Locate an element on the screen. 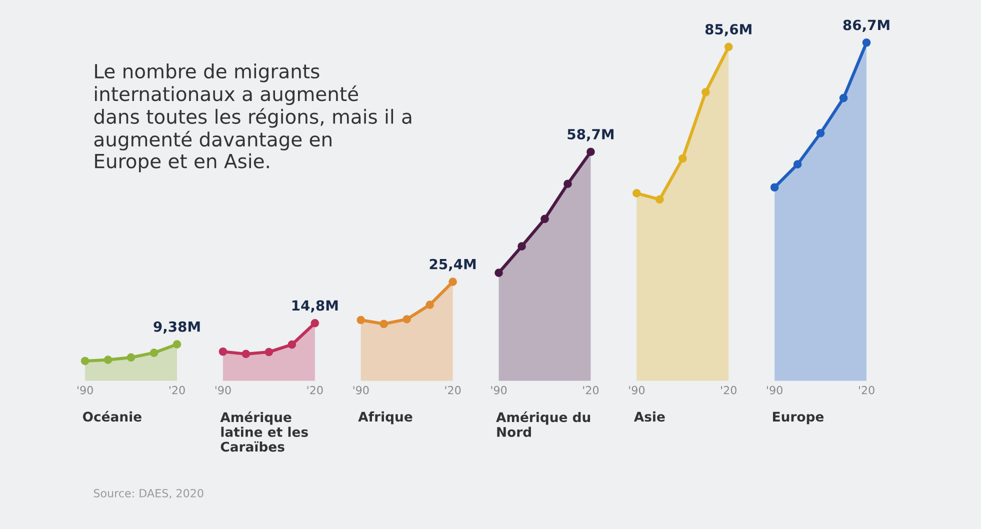  text: Le nombre de migrants internationaux a augmenté dans toutes les régions, mais il a augmenté davantage en Europe et en Asie. is located at coordinates (253, 117).